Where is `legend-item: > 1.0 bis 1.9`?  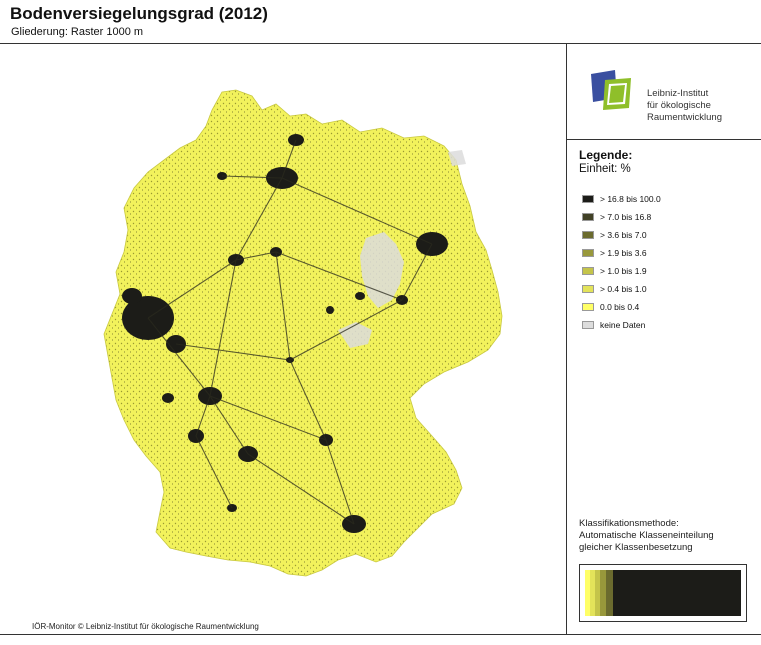
legend-item: > 1.0 bis 1.9 is located at coordinates (621, 271).